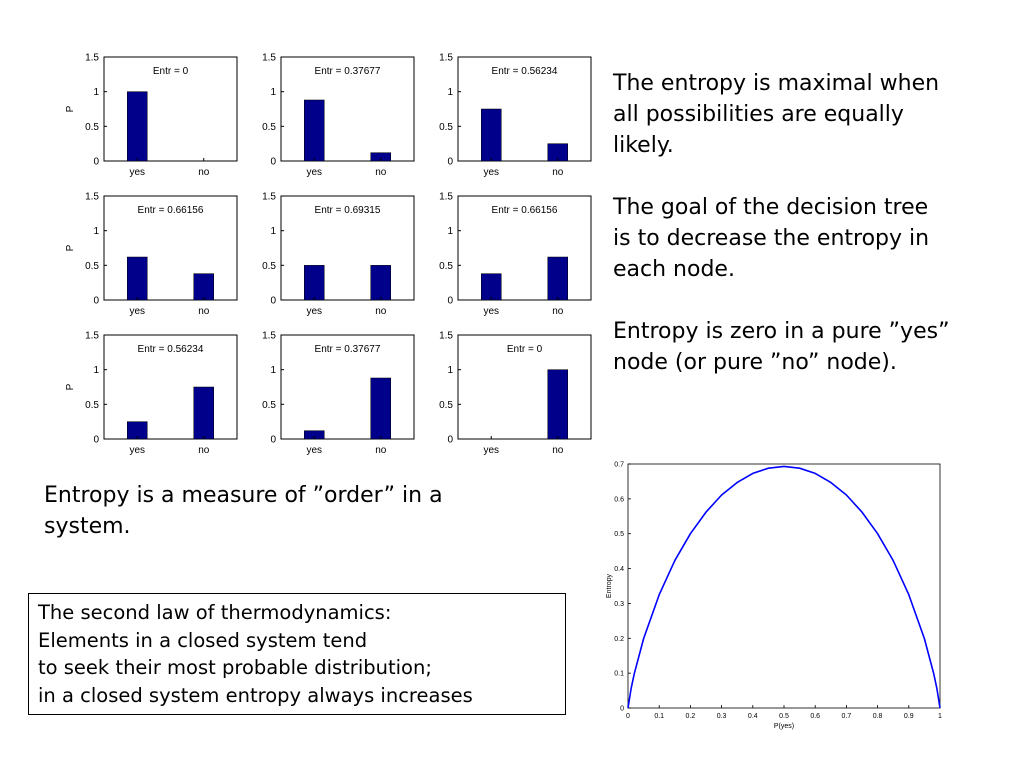  Describe the element at coordinates (784, 716) in the screenshot. I see `x-tick-label: 0.5` at that location.